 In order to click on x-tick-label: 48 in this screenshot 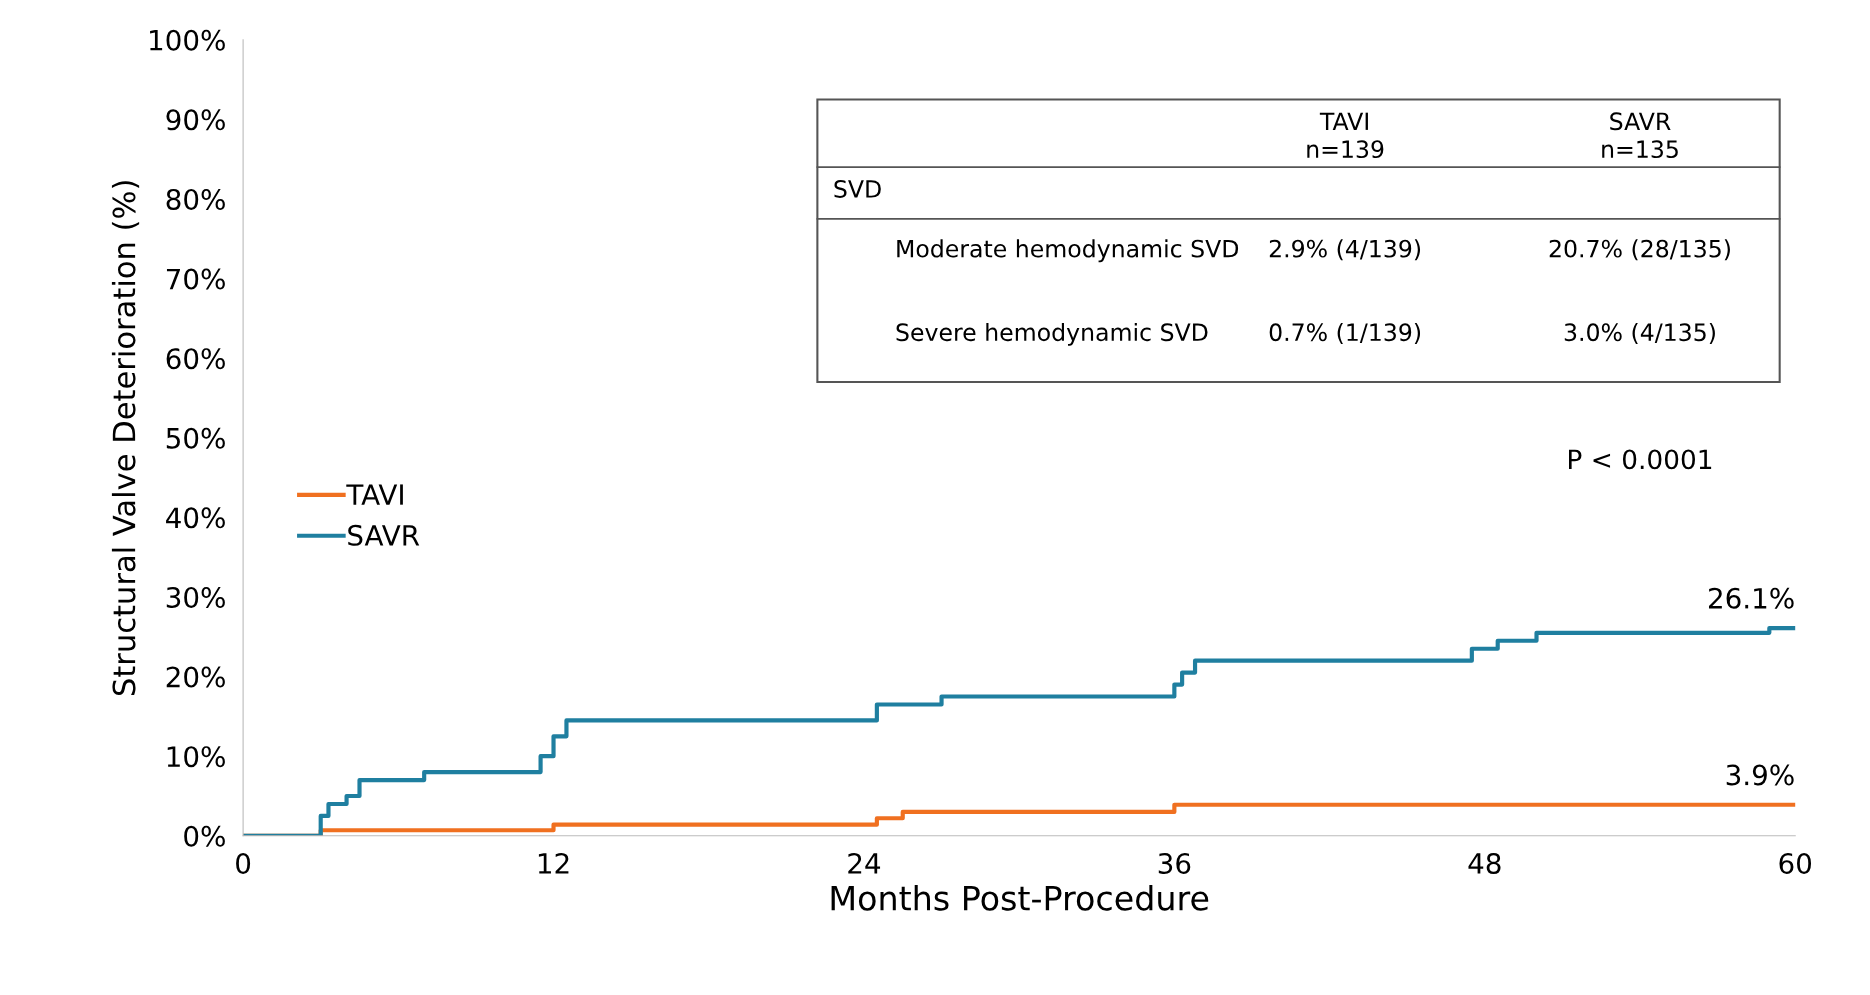, I will do `click(1484, 863)`.